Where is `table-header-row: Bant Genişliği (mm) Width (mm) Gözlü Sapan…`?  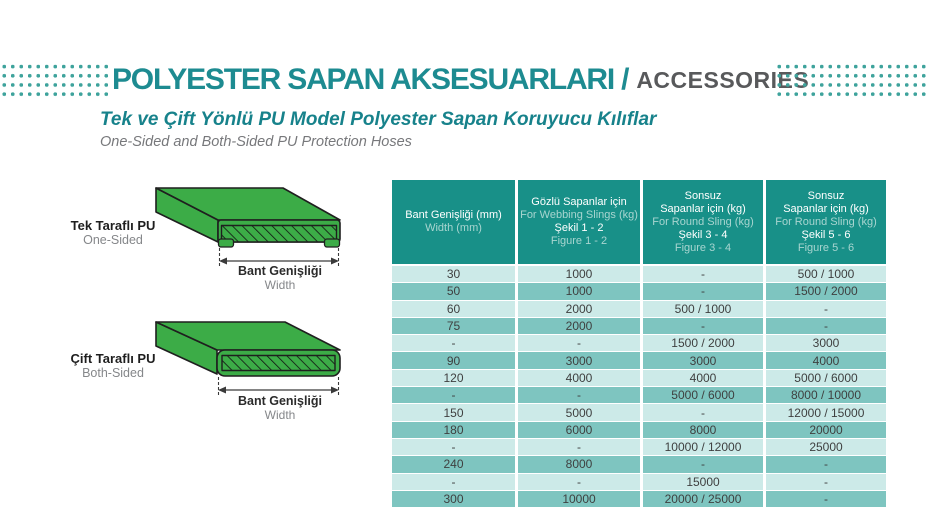 table-header-row: Bant Genişliği (mm) Width (mm) Gözlü Sapan… is located at coordinates (639, 222).